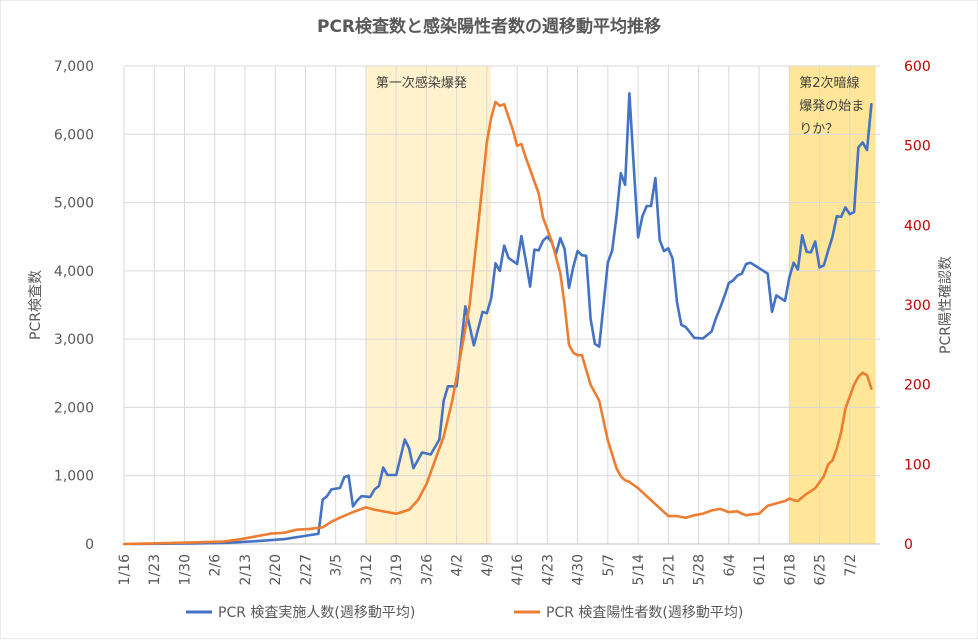 The width and height of the screenshot is (978, 643). What do you see at coordinates (89, 545) in the screenshot?
I see `y-tick-label-left: 0` at bounding box center [89, 545].